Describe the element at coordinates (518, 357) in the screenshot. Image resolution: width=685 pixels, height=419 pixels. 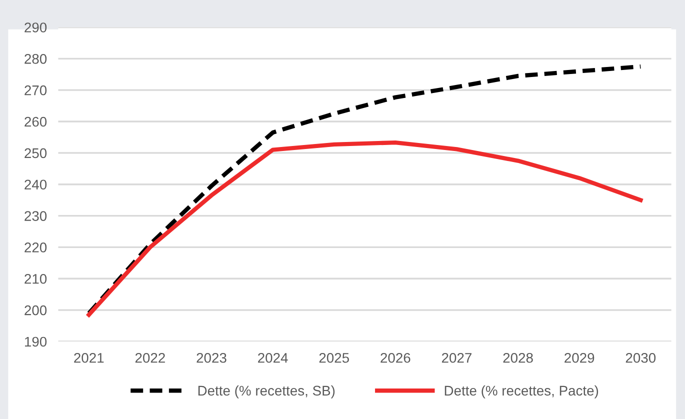
I see `x-tick-label: 2028` at that location.